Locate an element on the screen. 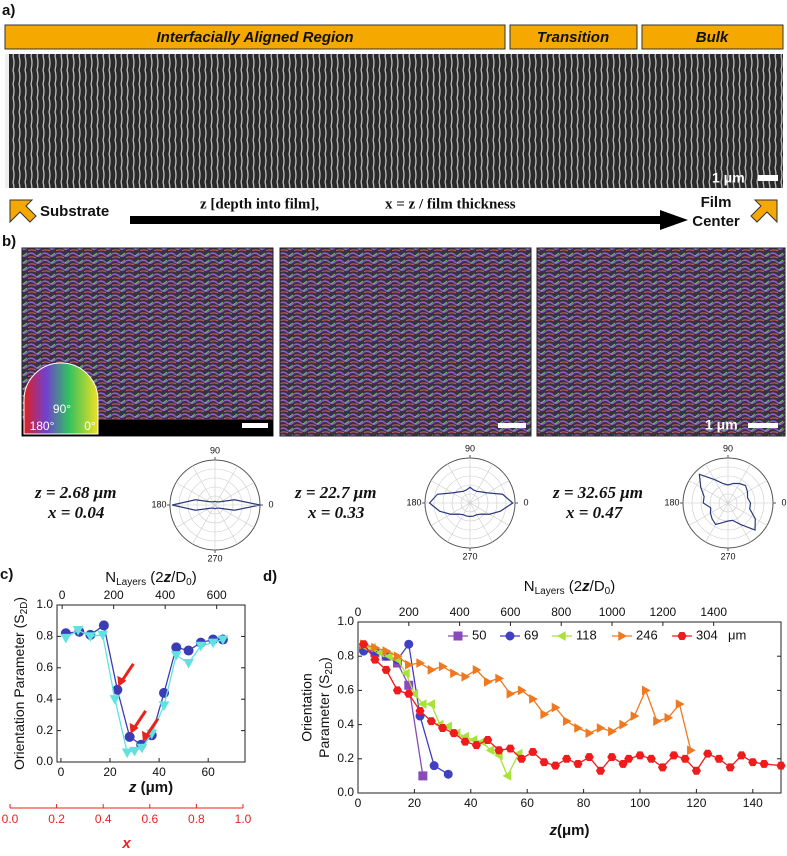  legend-label: 246 is located at coordinates (647, 634).